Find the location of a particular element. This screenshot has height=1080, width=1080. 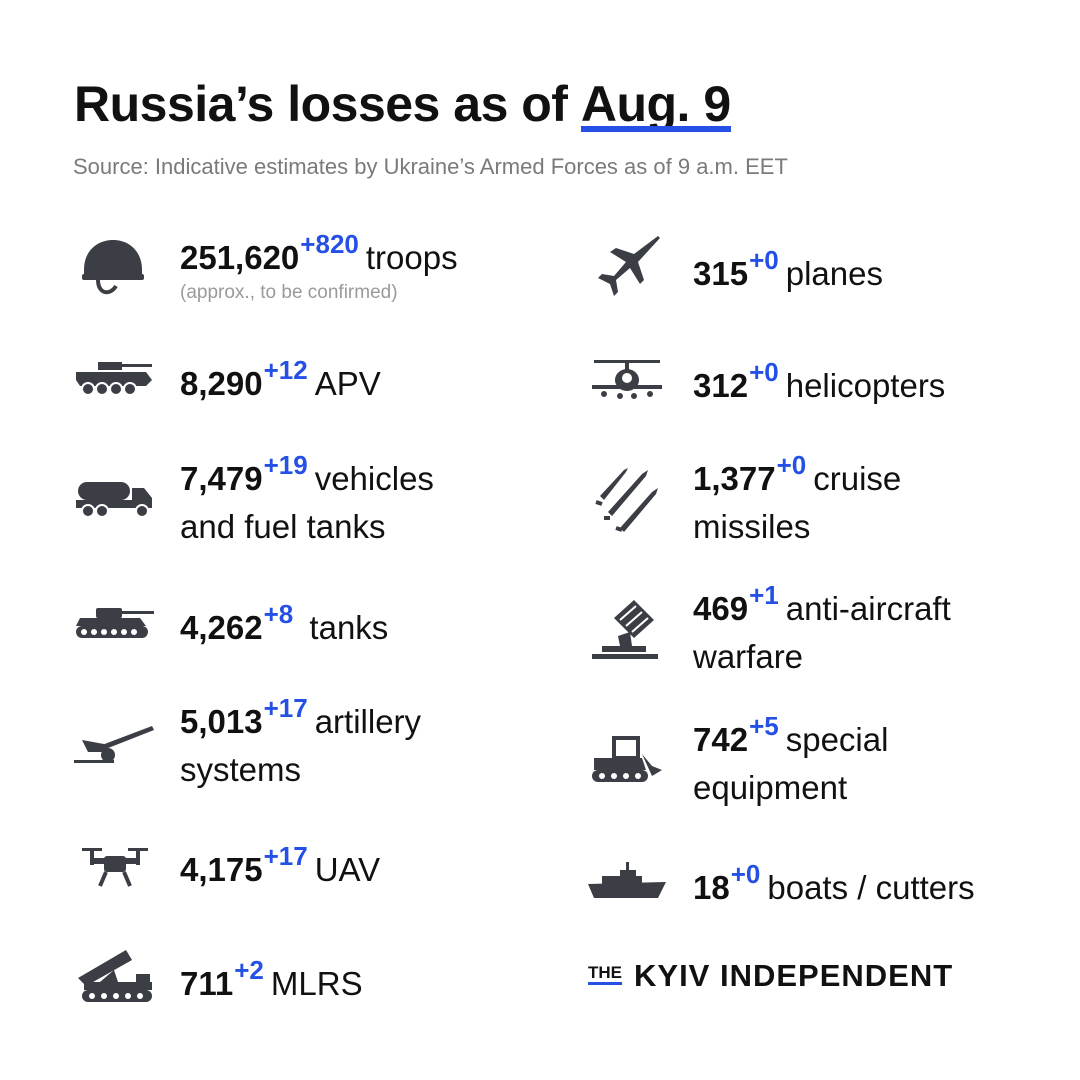

missiles-delta: +0 is located at coordinates (791, 465).